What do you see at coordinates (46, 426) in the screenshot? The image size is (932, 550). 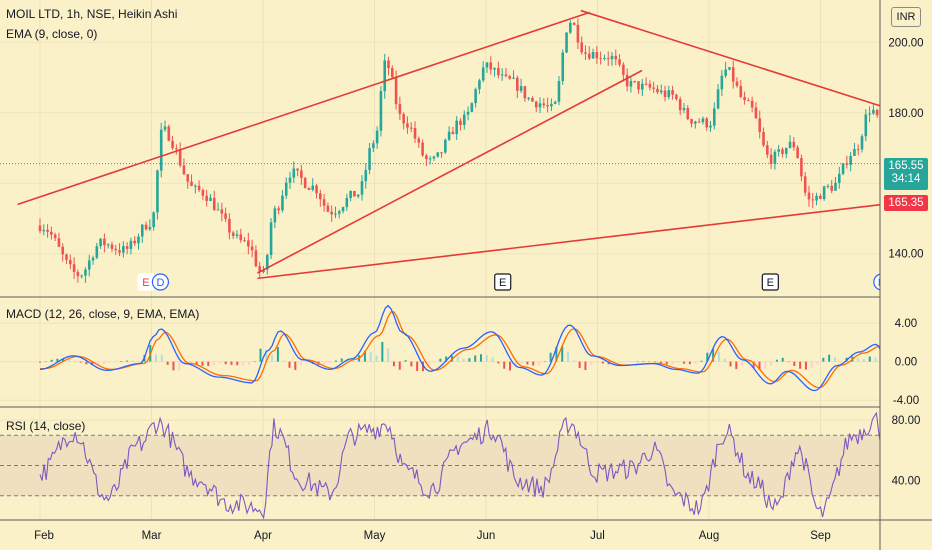 I see `rsi-indicator-label: RSI (14, close)` at bounding box center [46, 426].